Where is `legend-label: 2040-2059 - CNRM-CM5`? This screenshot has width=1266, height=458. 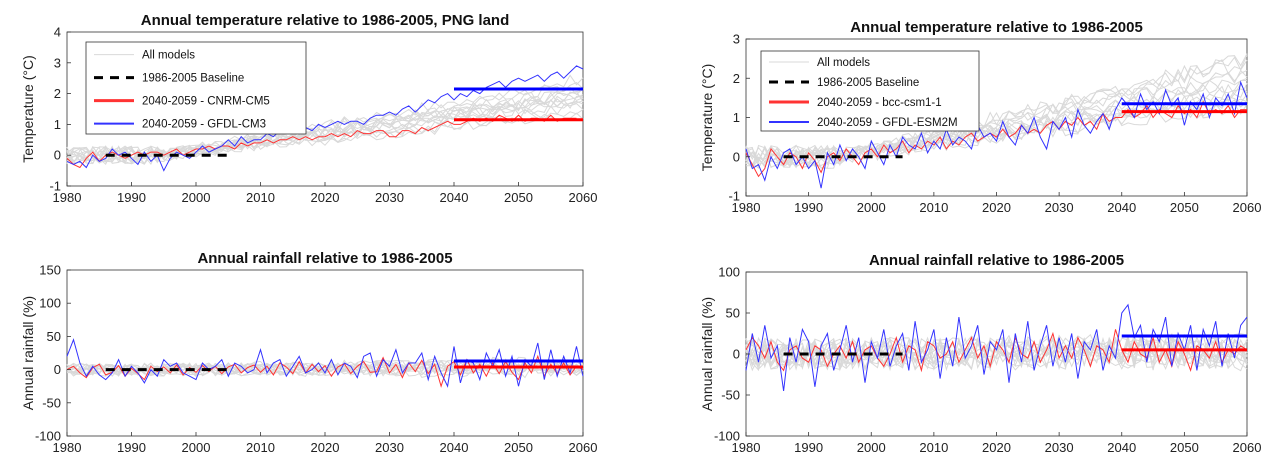 legend-label: 2040-2059 - CNRM-CM5 is located at coordinates (206, 102).